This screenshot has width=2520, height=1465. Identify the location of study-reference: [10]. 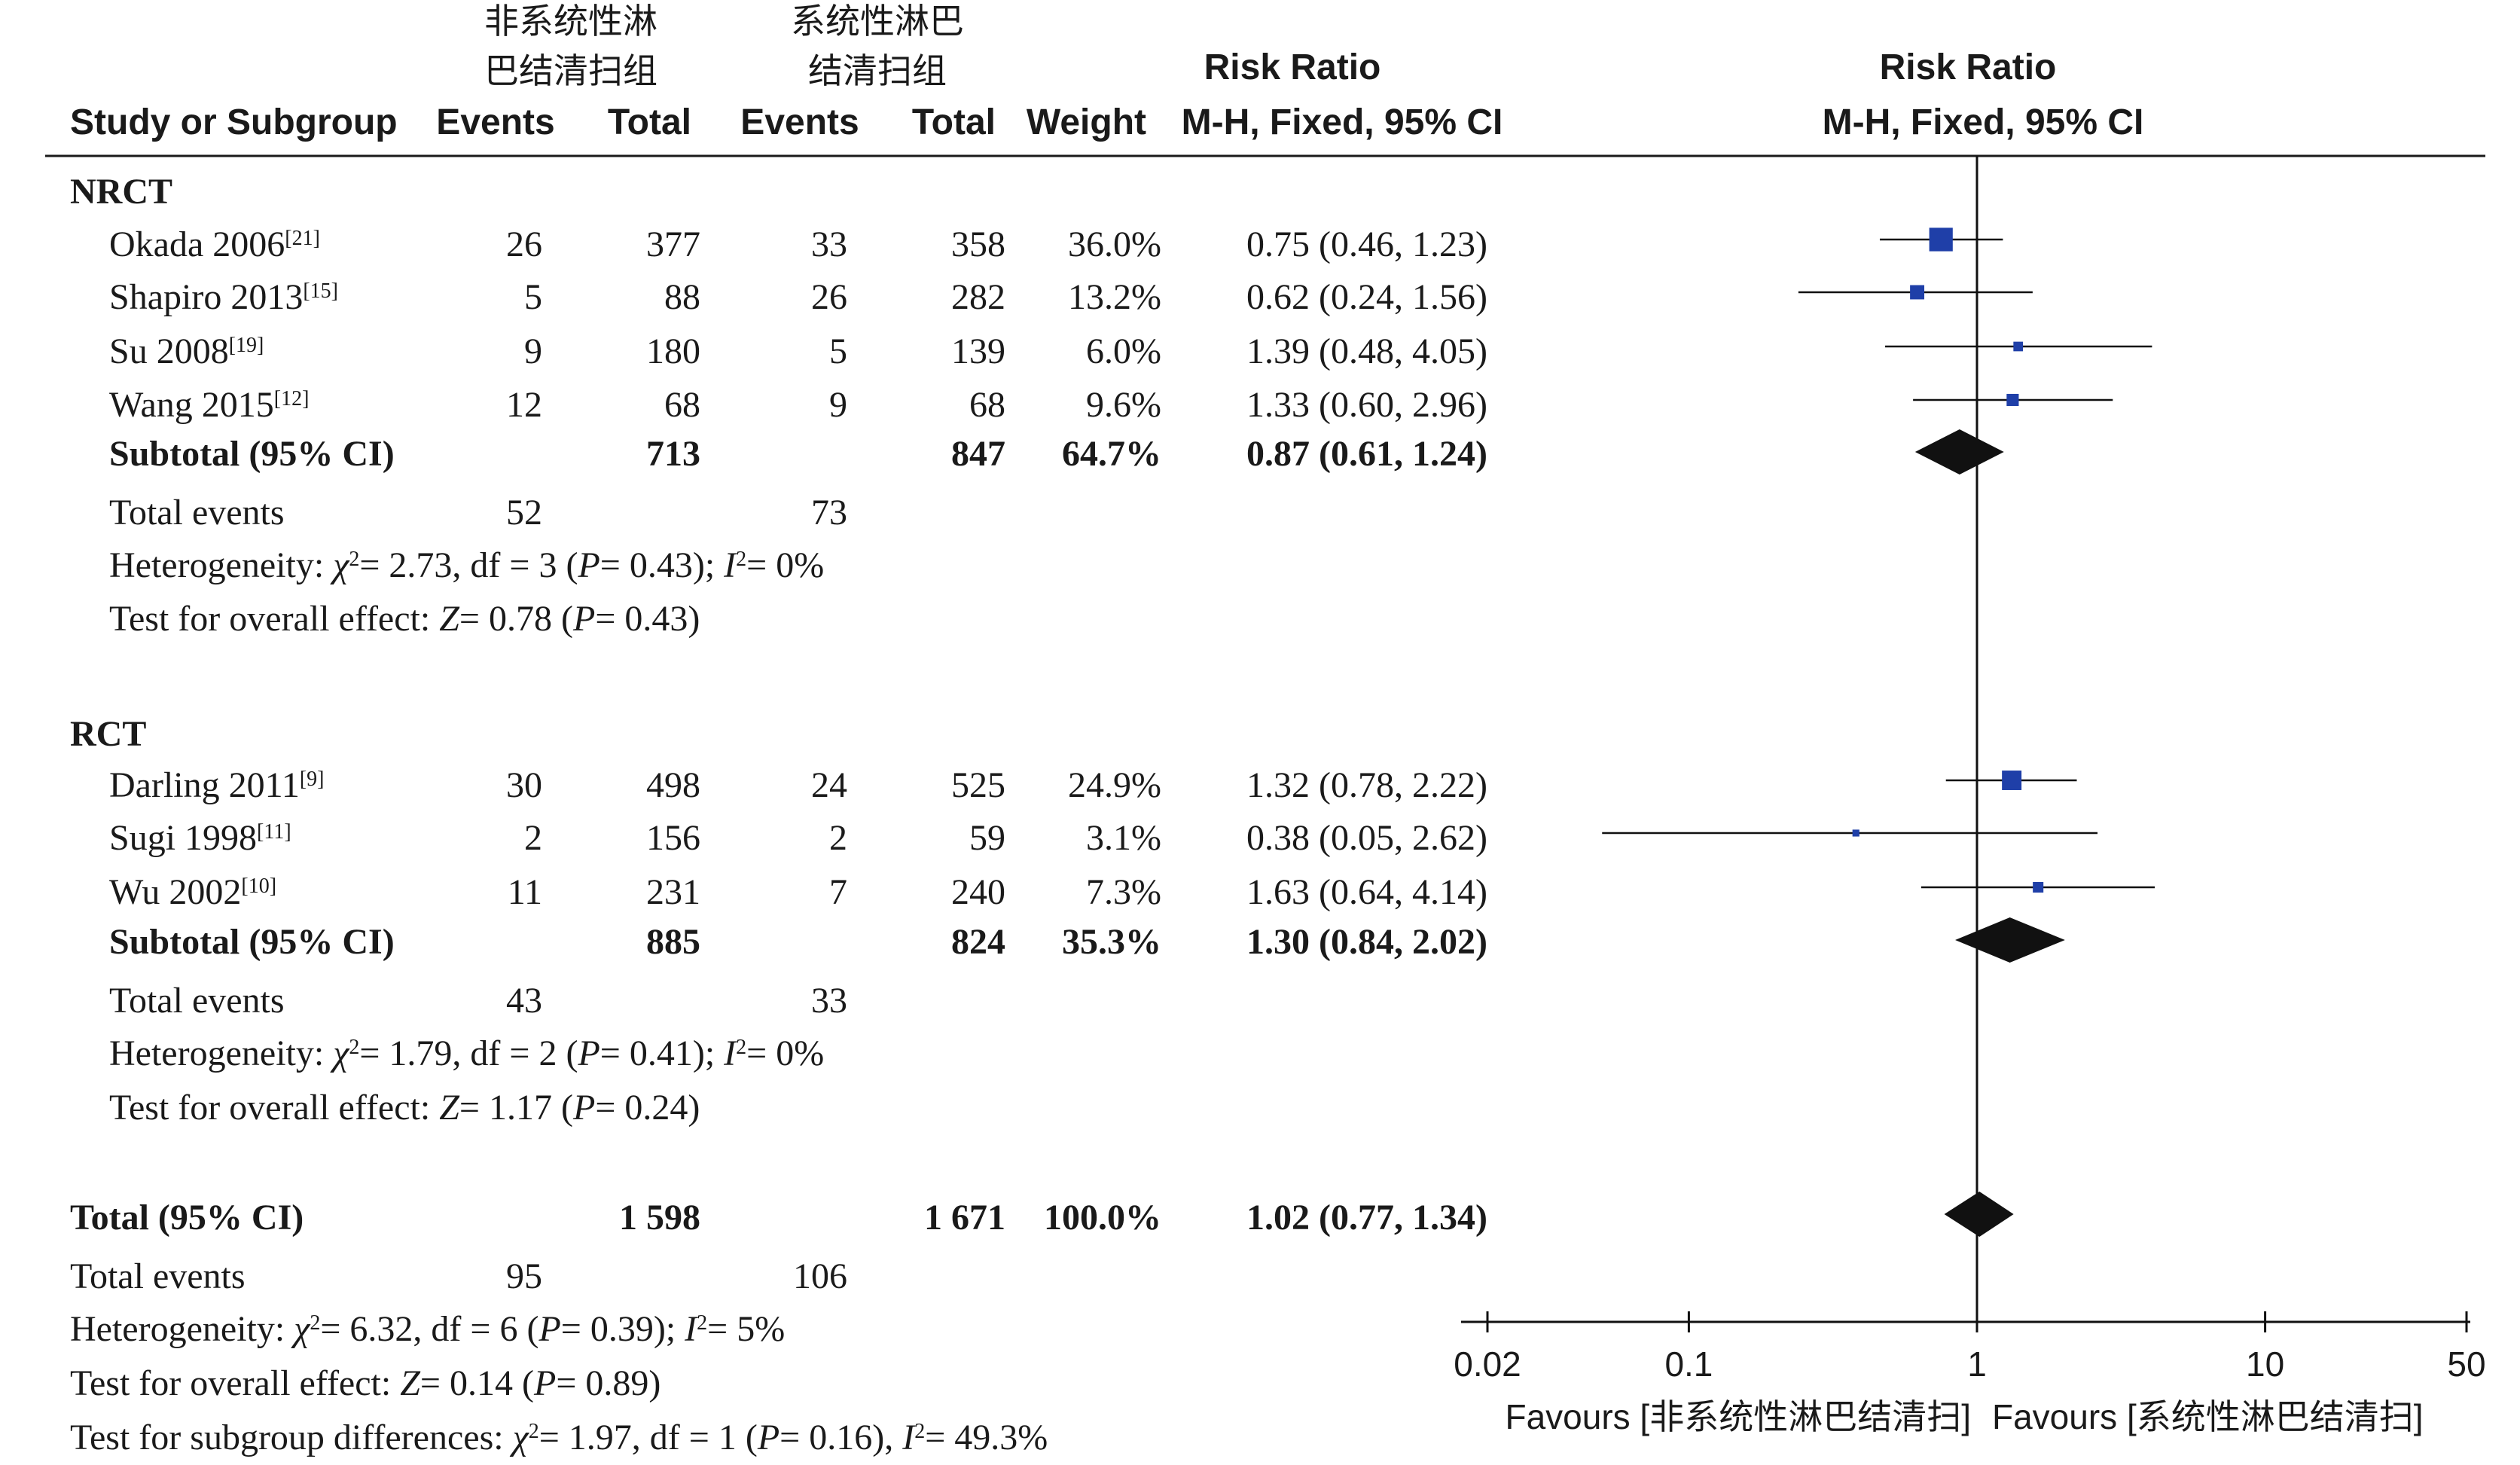
(258, 886).